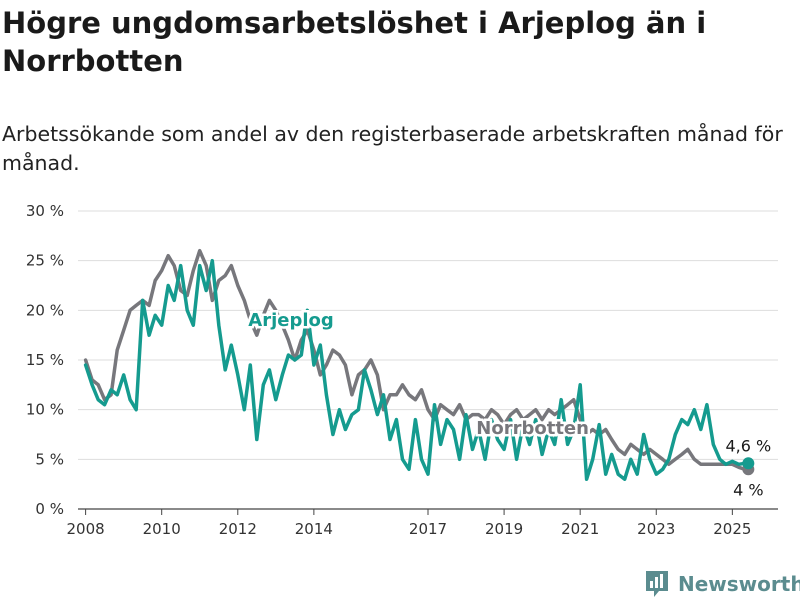 The image size is (800, 600). Describe the element at coordinates (45, 310) in the screenshot. I see `y-tick-label: 20 %` at that location.